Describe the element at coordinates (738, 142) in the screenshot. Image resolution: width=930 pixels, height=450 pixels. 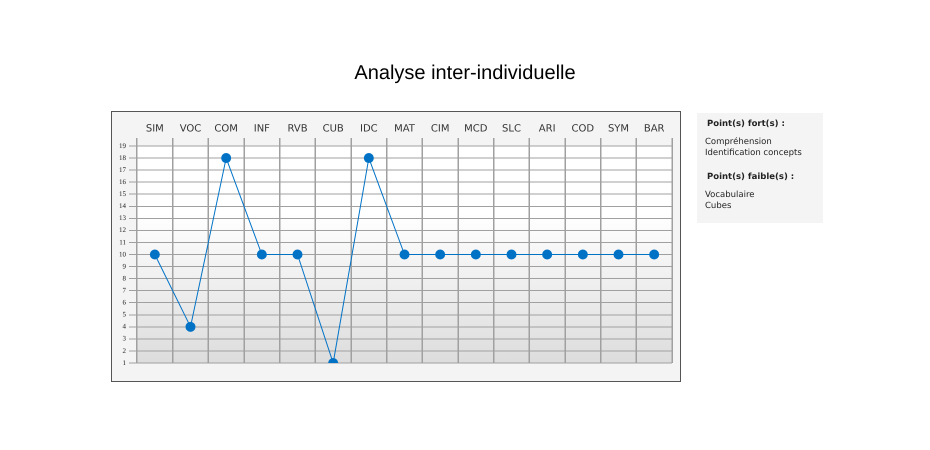
I see `text: Compréhension` at that location.